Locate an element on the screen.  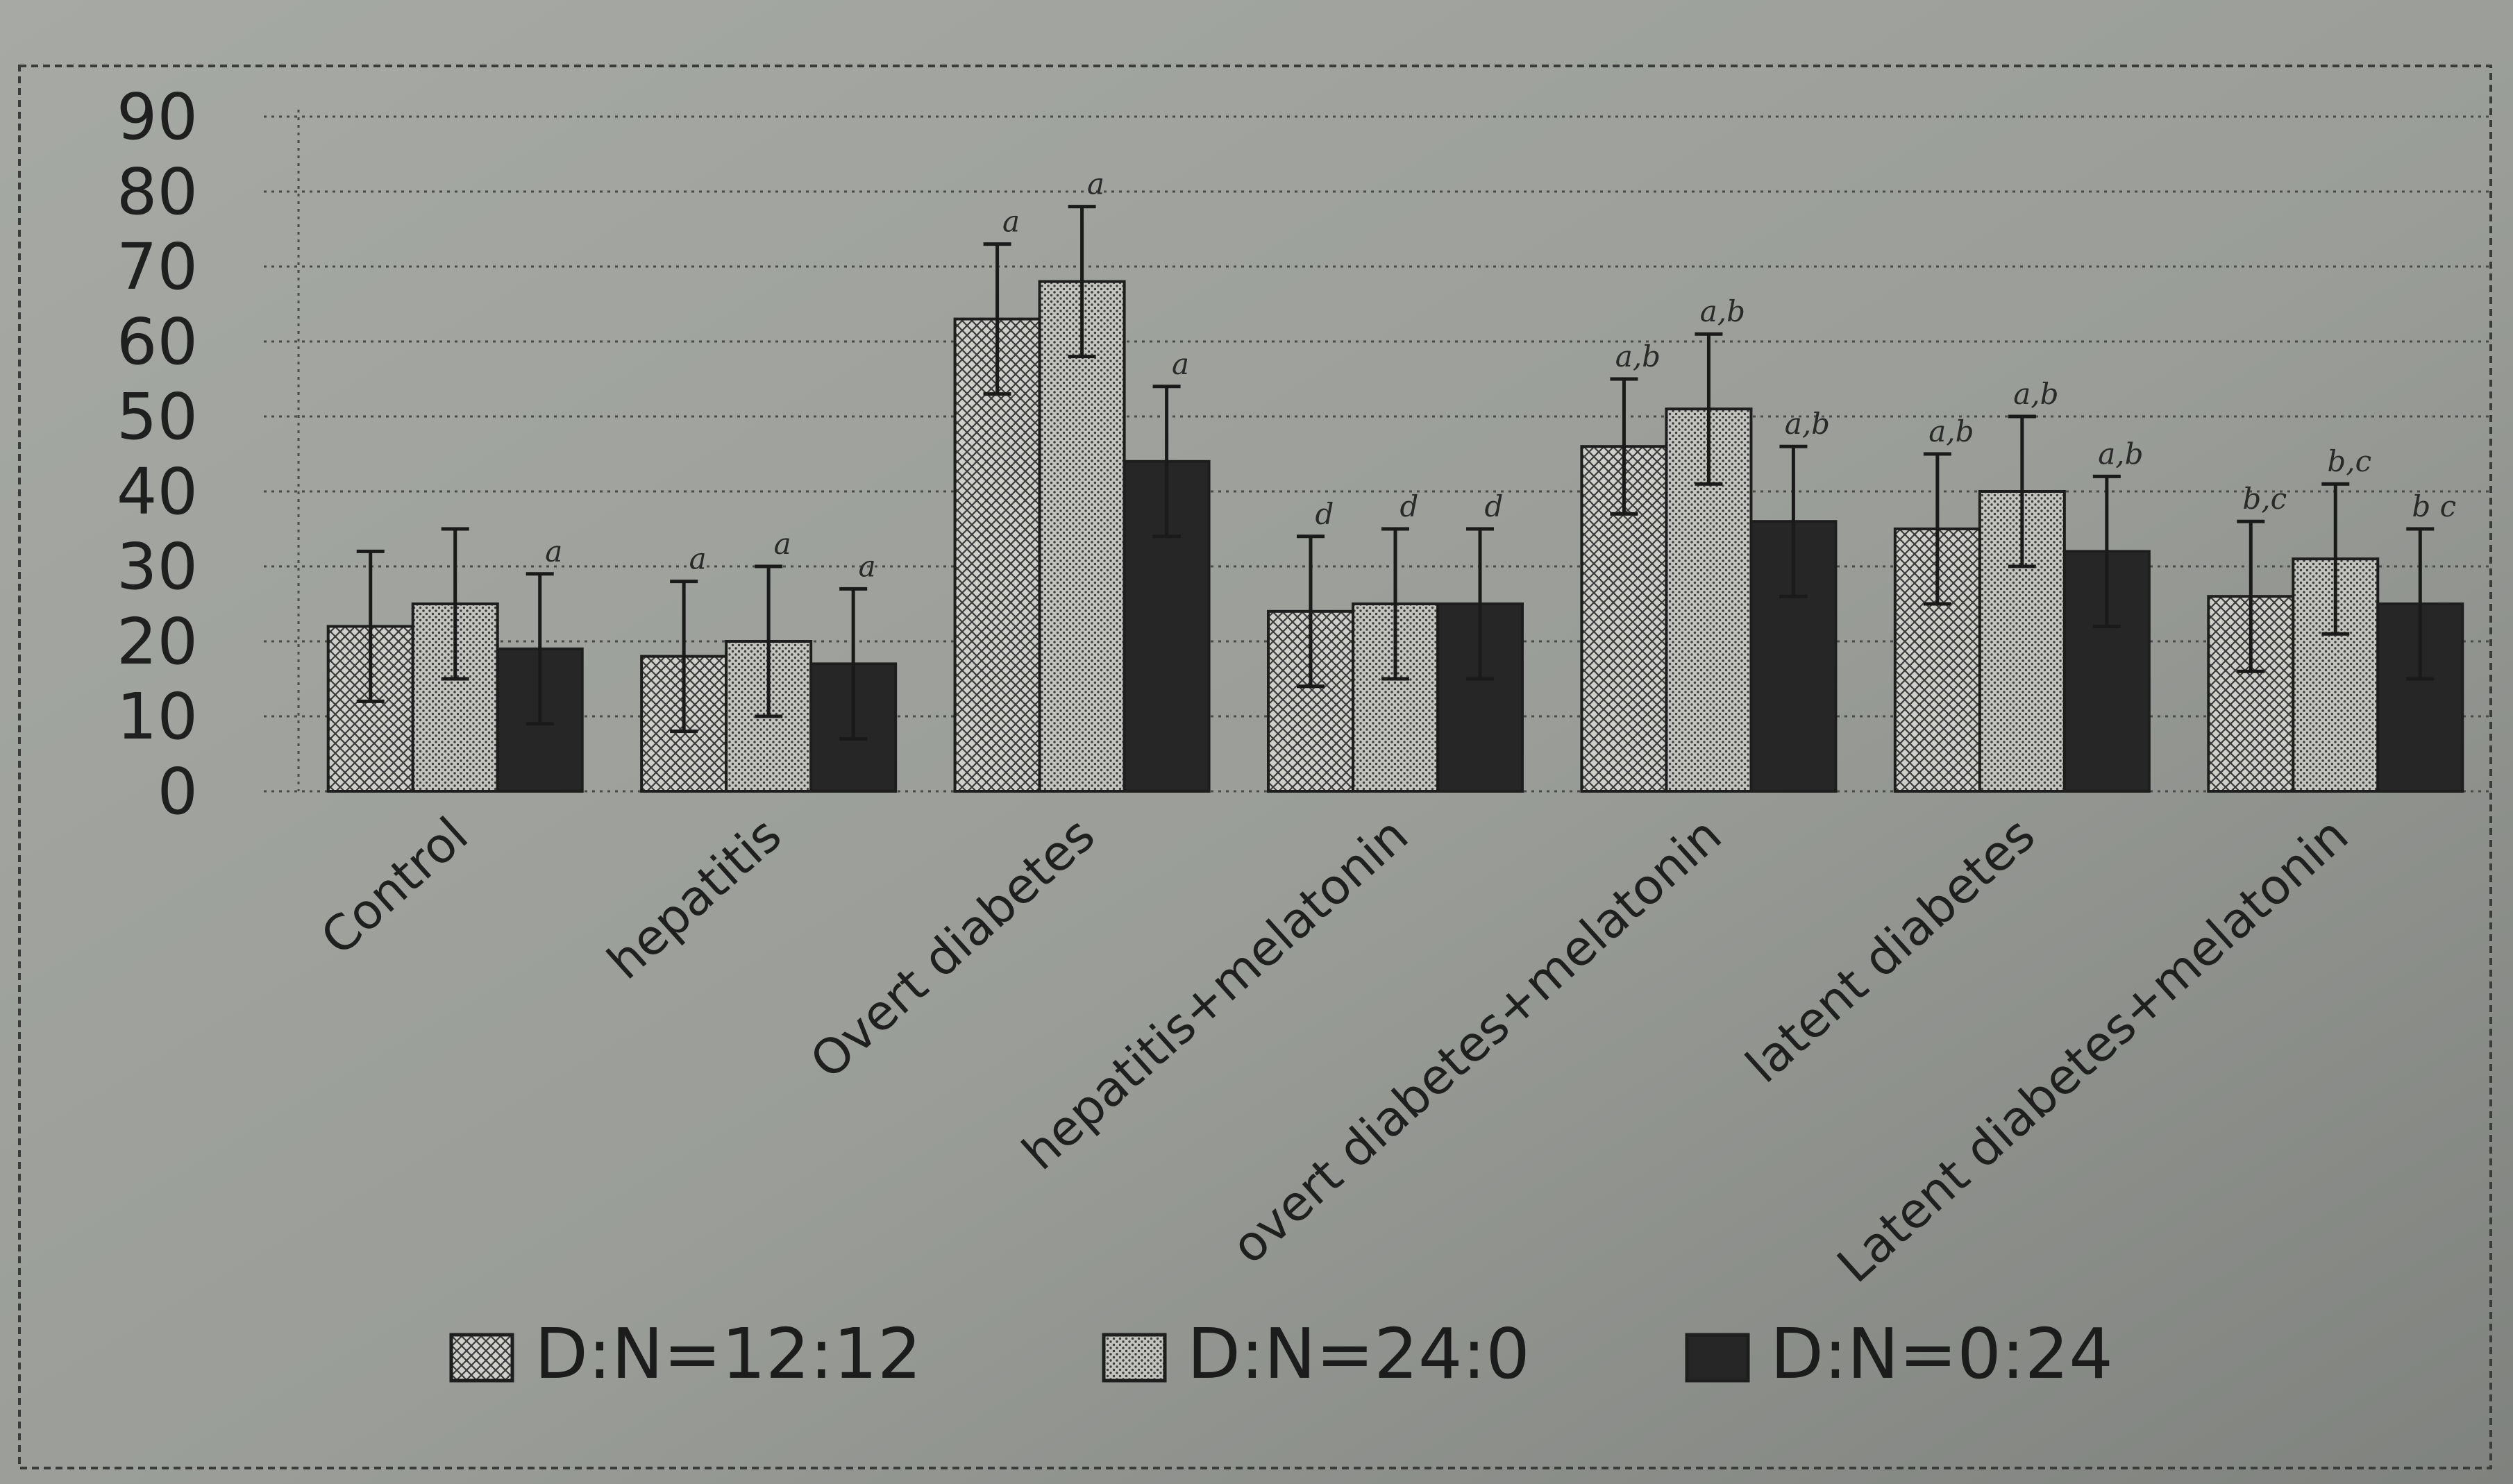
y-tick-label: 50 is located at coordinates (157, 417).